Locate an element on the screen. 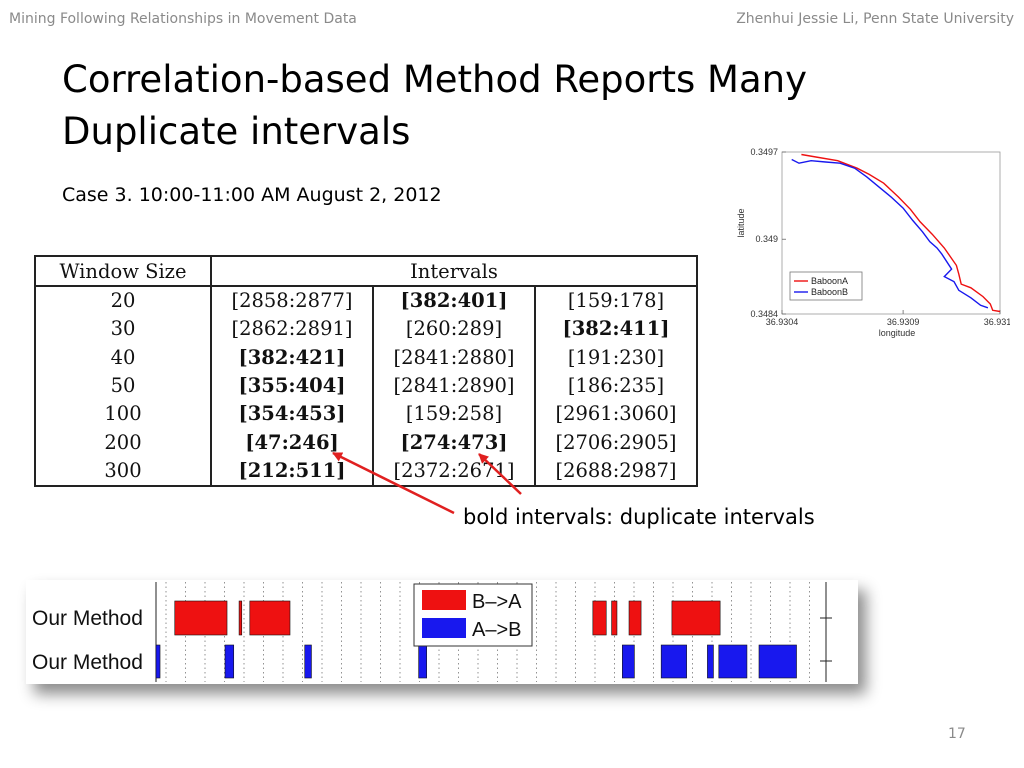 The width and height of the screenshot is (1024, 768). cell-window-size: 20 is located at coordinates (123, 301).